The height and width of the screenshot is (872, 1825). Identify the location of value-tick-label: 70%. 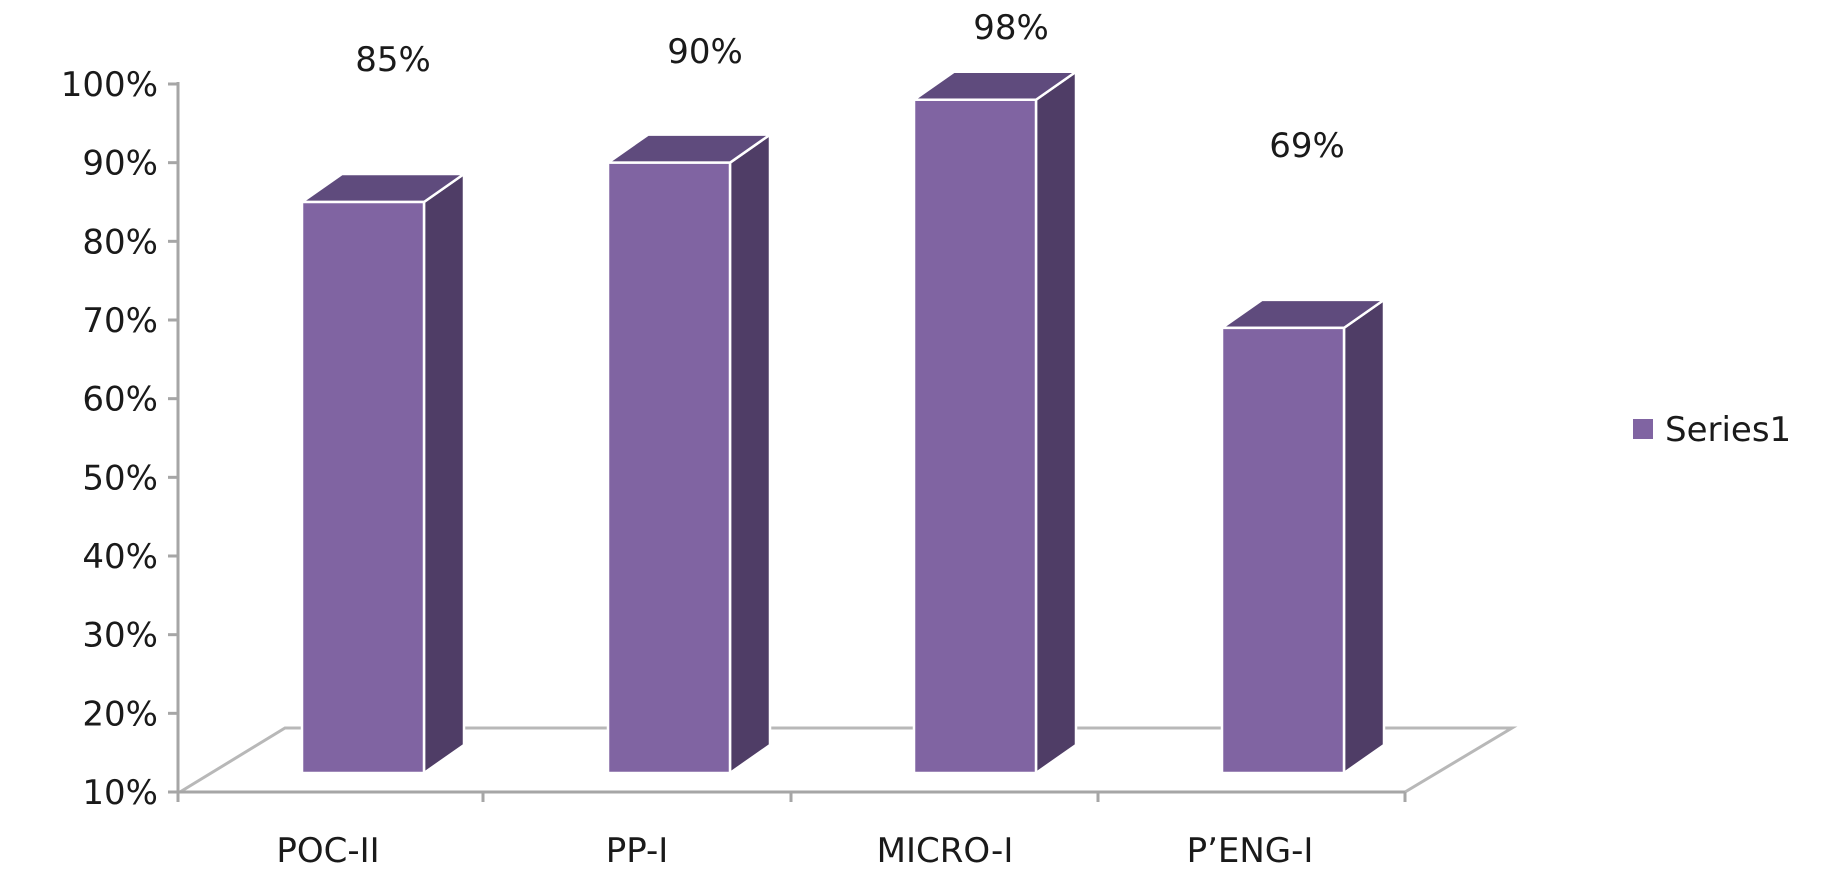
(120, 321).